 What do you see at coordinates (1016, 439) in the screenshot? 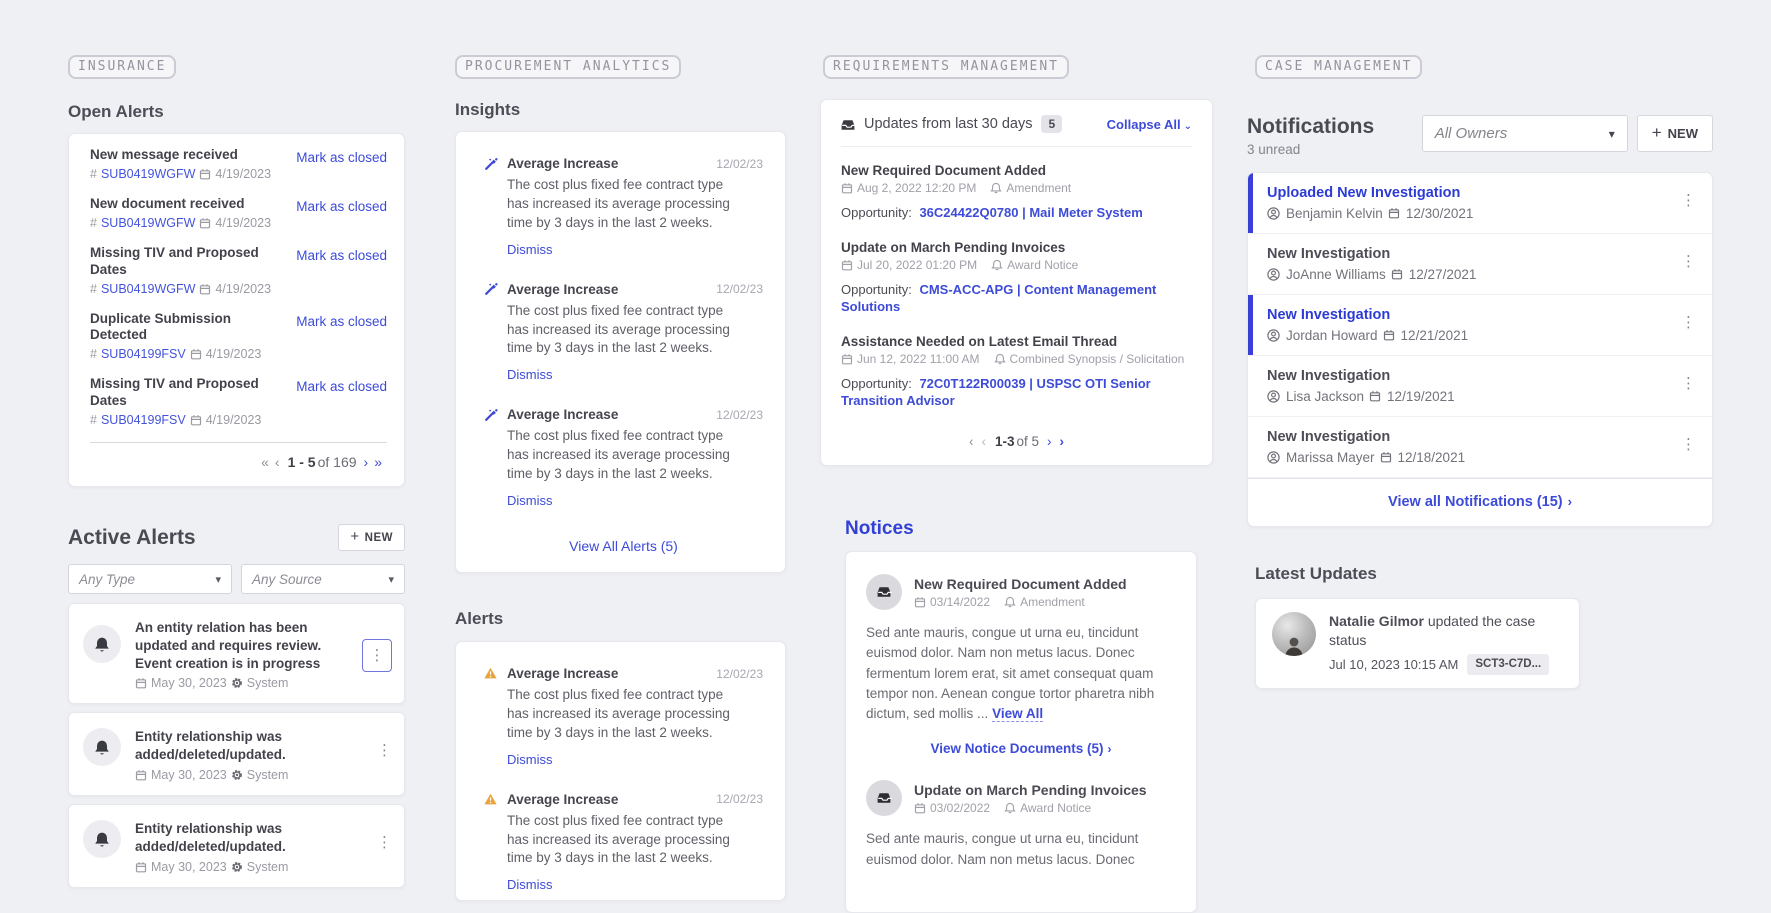
I see `updates-pagination: ‹ ‹ 1-3 of 5 › ›` at bounding box center [1016, 439].